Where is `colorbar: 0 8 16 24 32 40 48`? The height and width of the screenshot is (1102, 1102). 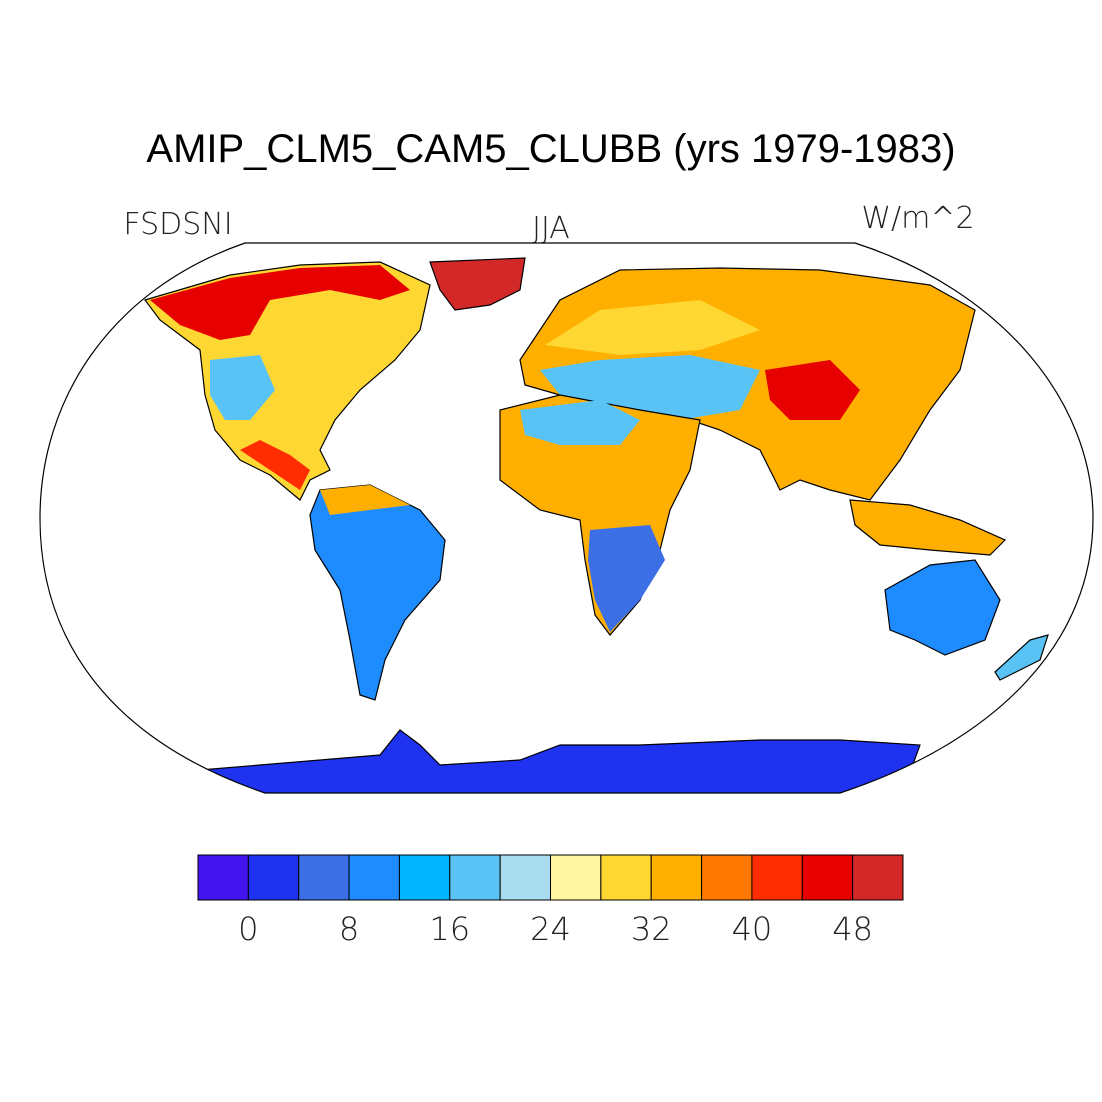 colorbar: 0 8 16 24 32 40 48 is located at coordinates (550, 901).